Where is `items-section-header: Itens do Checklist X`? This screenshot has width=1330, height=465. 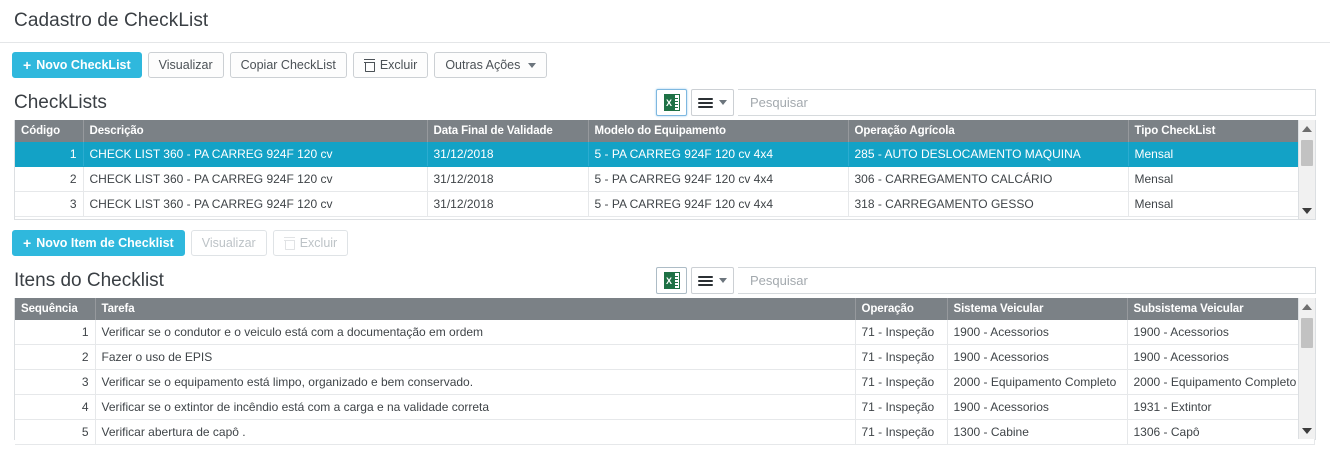
items-section-header: Itens do Checklist X is located at coordinates (665, 281).